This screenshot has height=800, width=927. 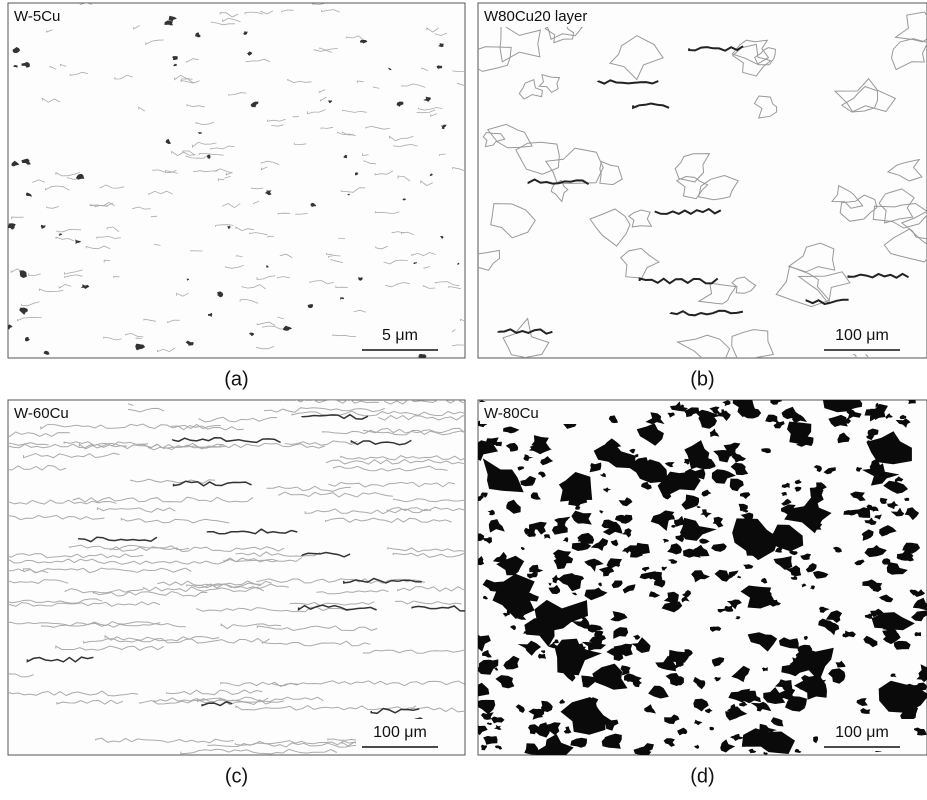 What do you see at coordinates (702, 379) in the screenshot?
I see `caption: (b)` at bounding box center [702, 379].